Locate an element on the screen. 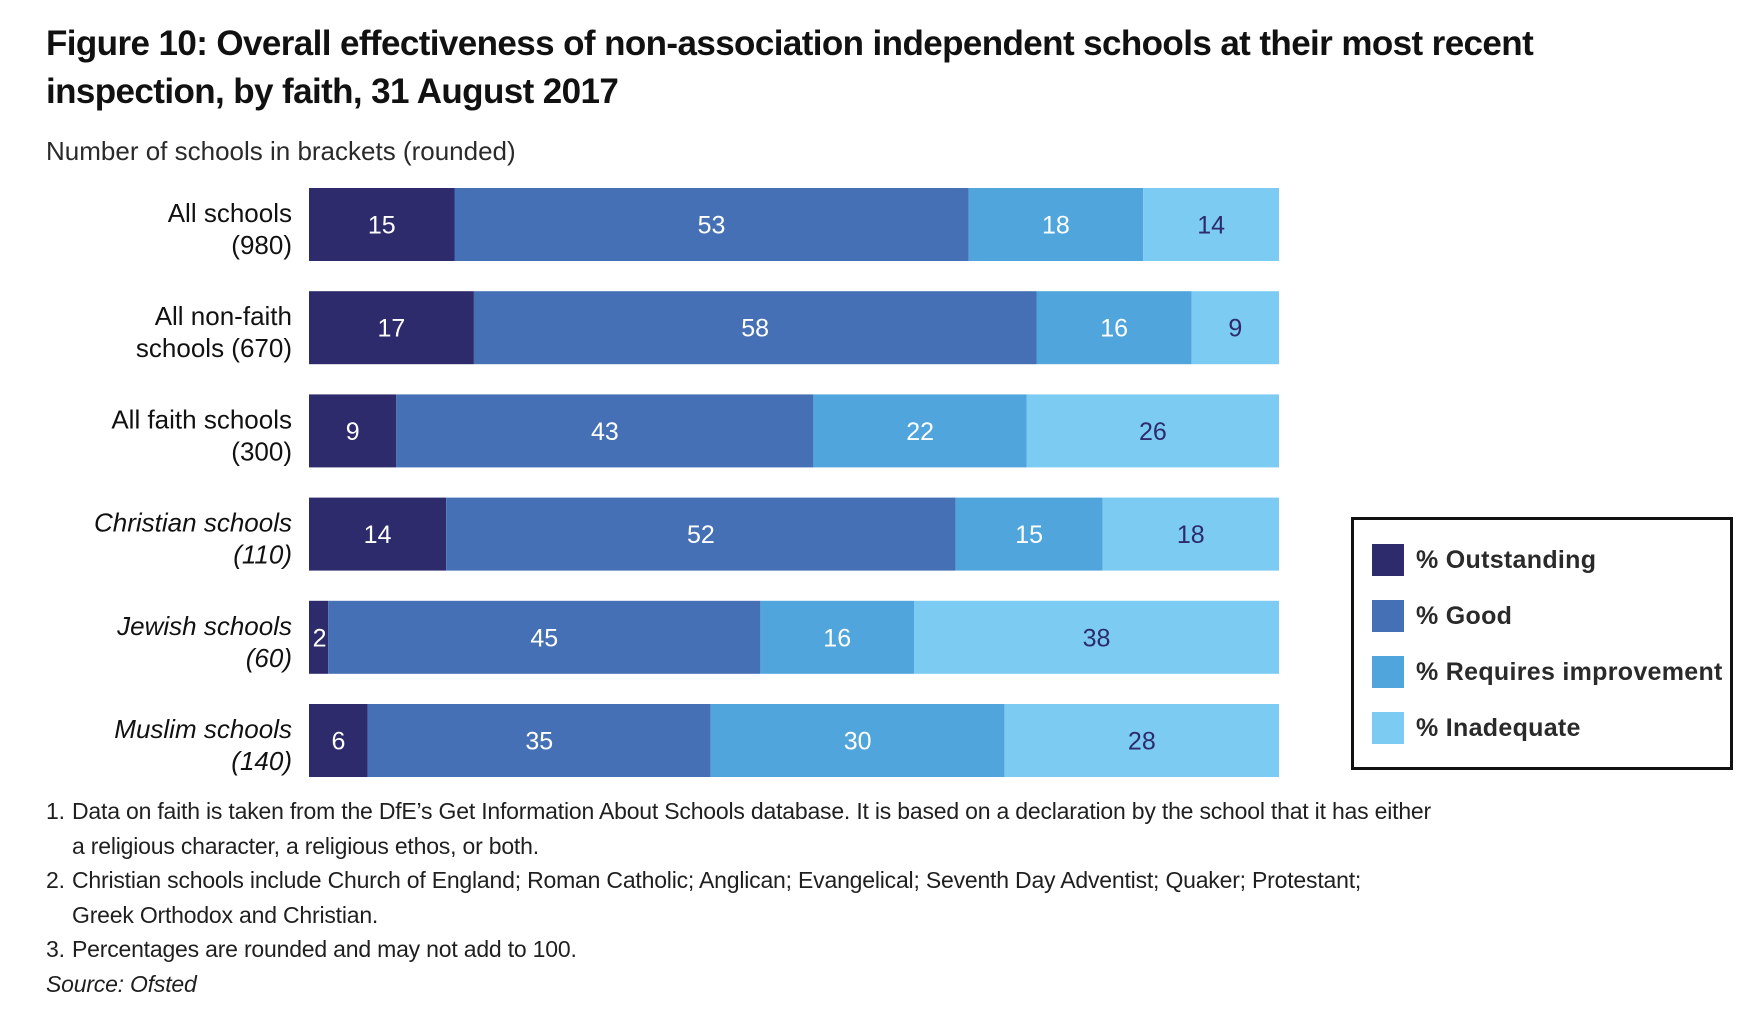  legend-item: % Requires improvement is located at coordinates (1547, 672).